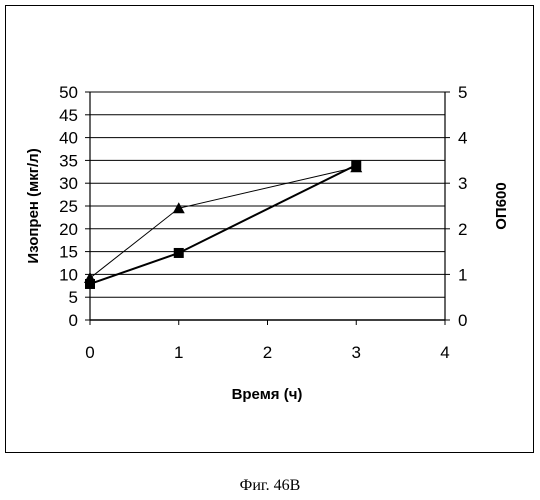  What do you see at coordinates (267, 352) in the screenshot?
I see `x-tick-label: 2` at bounding box center [267, 352].